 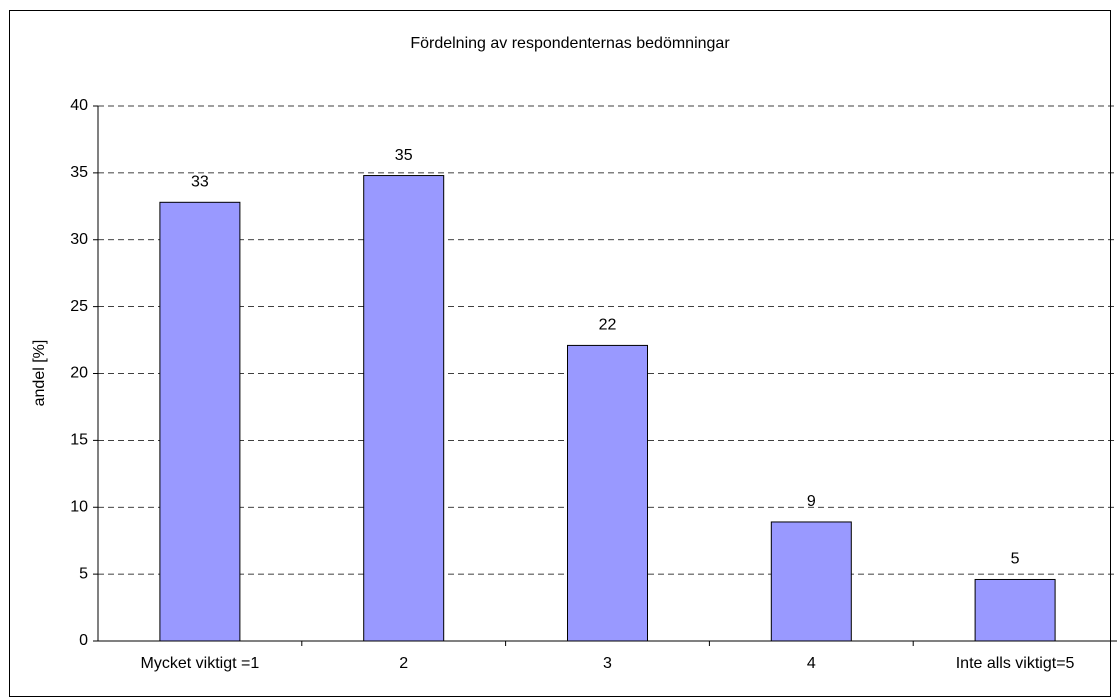 What do you see at coordinates (608, 325) in the screenshot?
I see `data-label: 22` at bounding box center [608, 325].